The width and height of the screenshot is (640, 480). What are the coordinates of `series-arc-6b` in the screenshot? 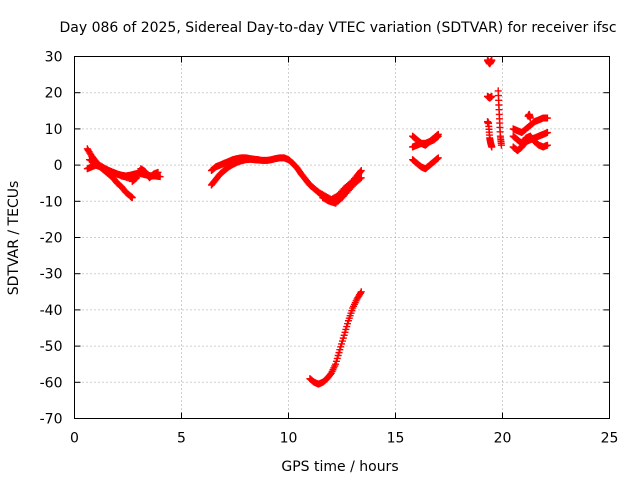 It's located at (490, 97).